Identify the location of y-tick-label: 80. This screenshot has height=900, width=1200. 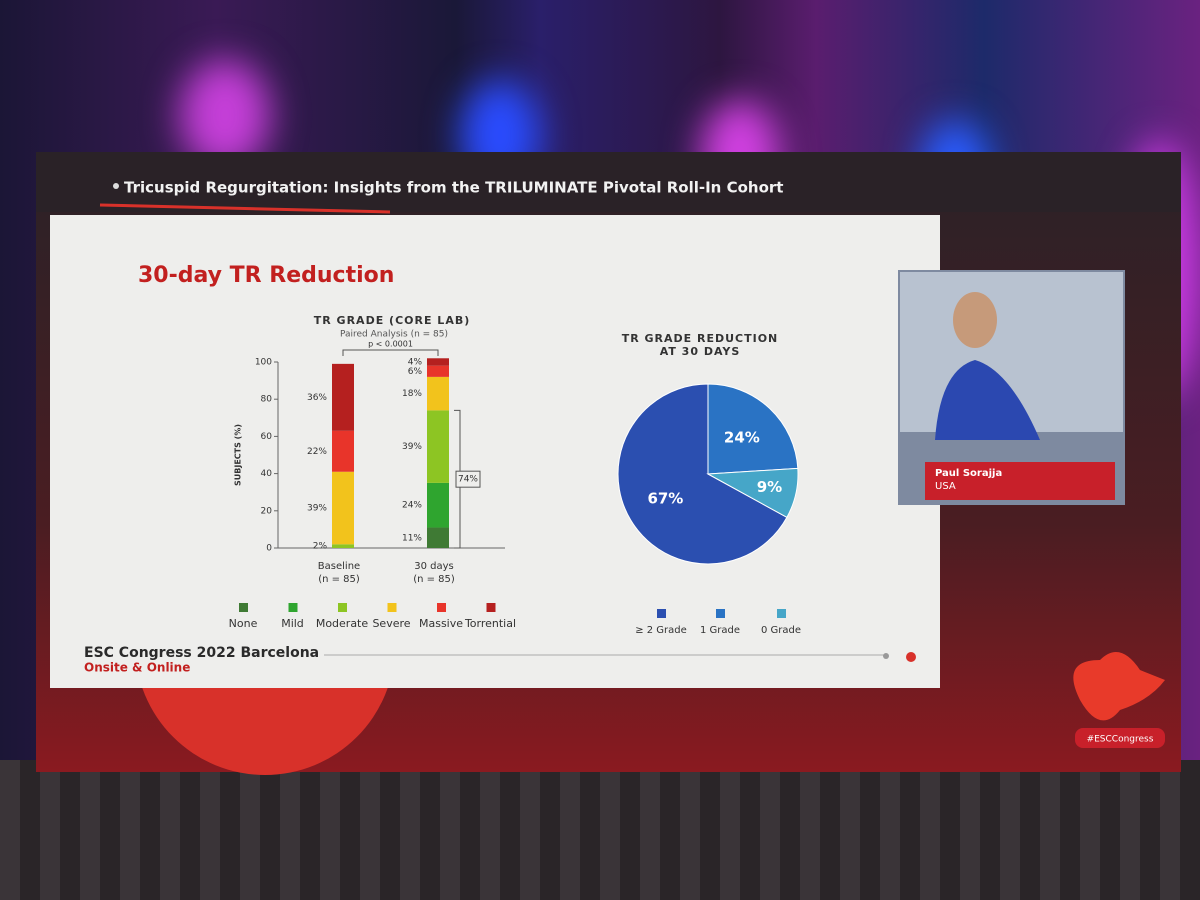
(267, 400).